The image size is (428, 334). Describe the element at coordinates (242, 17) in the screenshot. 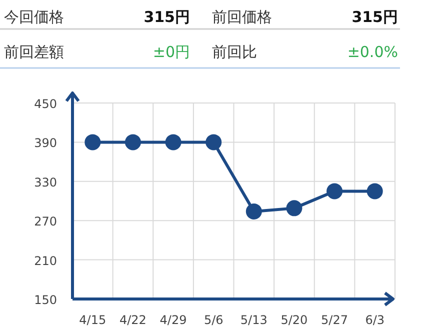

I see `text: 前回価格` at that location.